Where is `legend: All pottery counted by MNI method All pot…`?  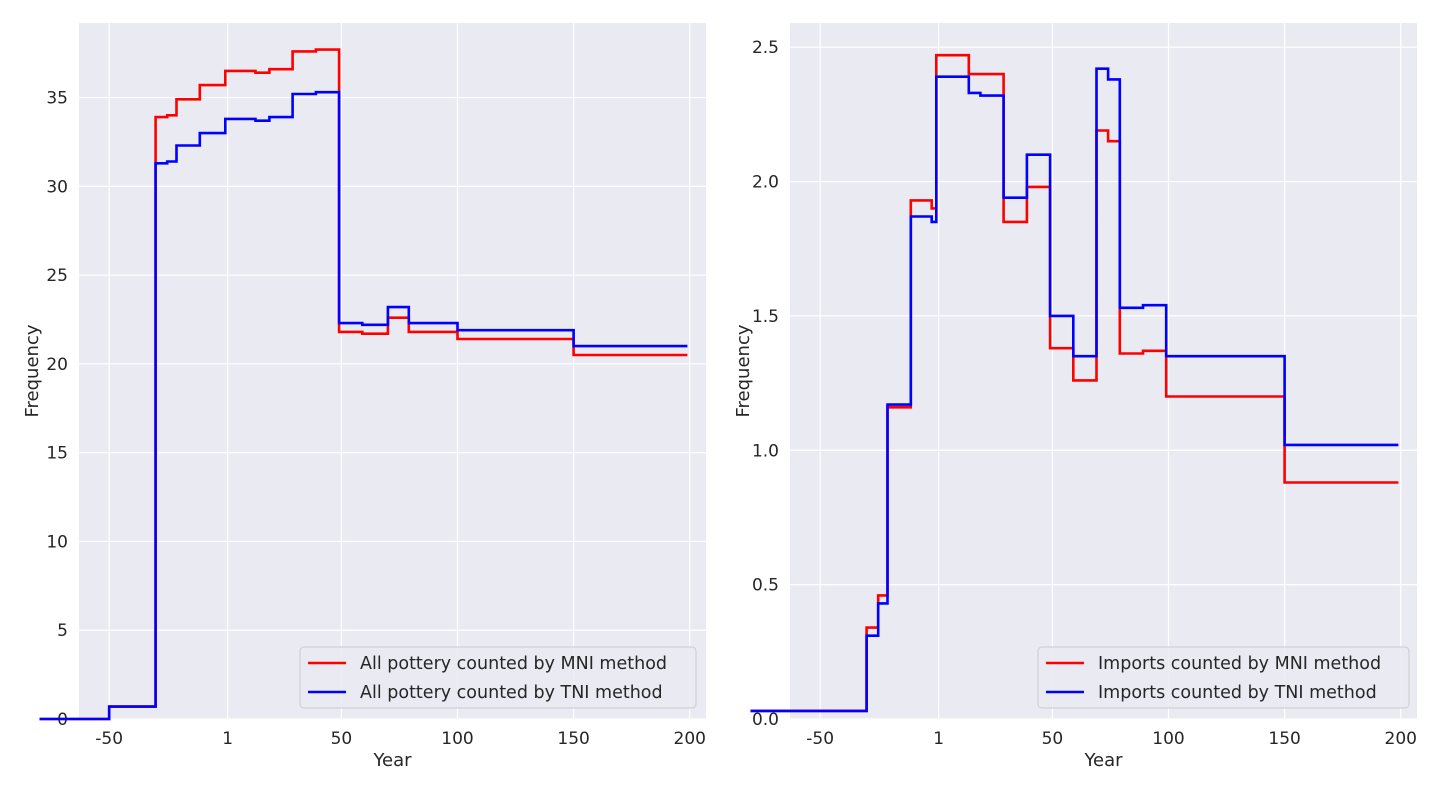 legend: All pottery counted by MNI method All pot… is located at coordinates (498, 677).